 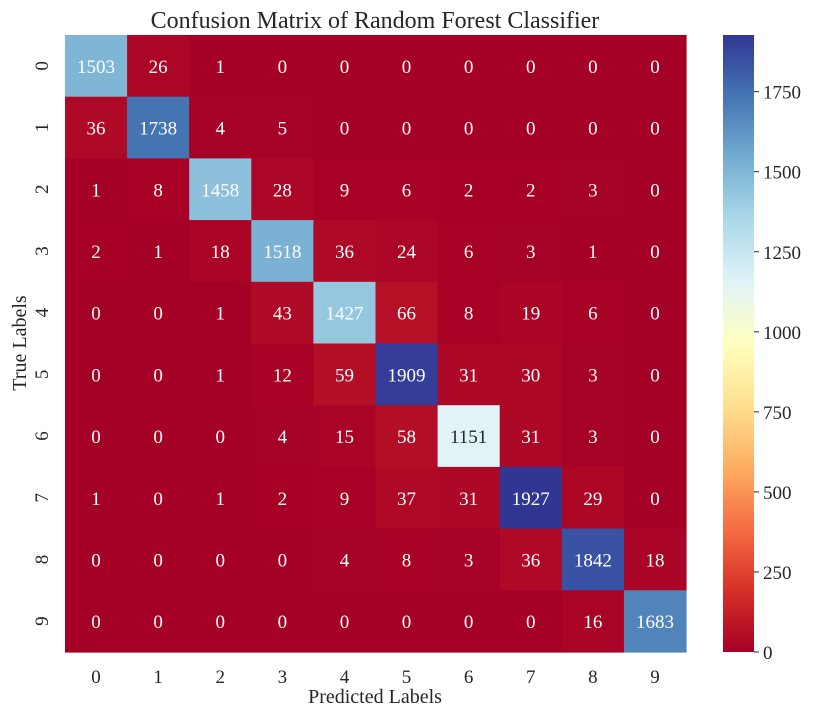 What do you see at coordinates (469, 252) in the screenshot?
I see `cell-value-label: 6` at bounding box center [469, 252].